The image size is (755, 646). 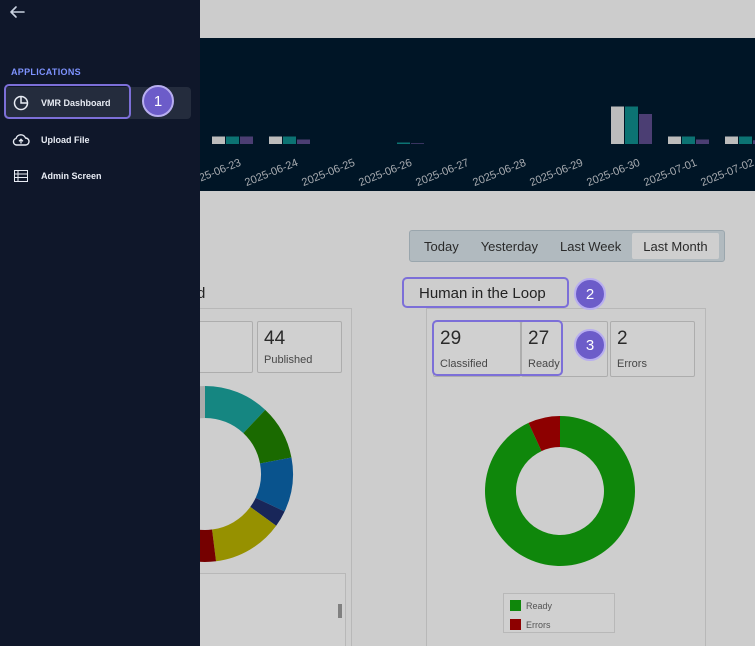 What do you see at coordinates (613, 173) in the screenshot?
I see `x-tick-label: 2025-06-30` at bounding box center [613, 173].